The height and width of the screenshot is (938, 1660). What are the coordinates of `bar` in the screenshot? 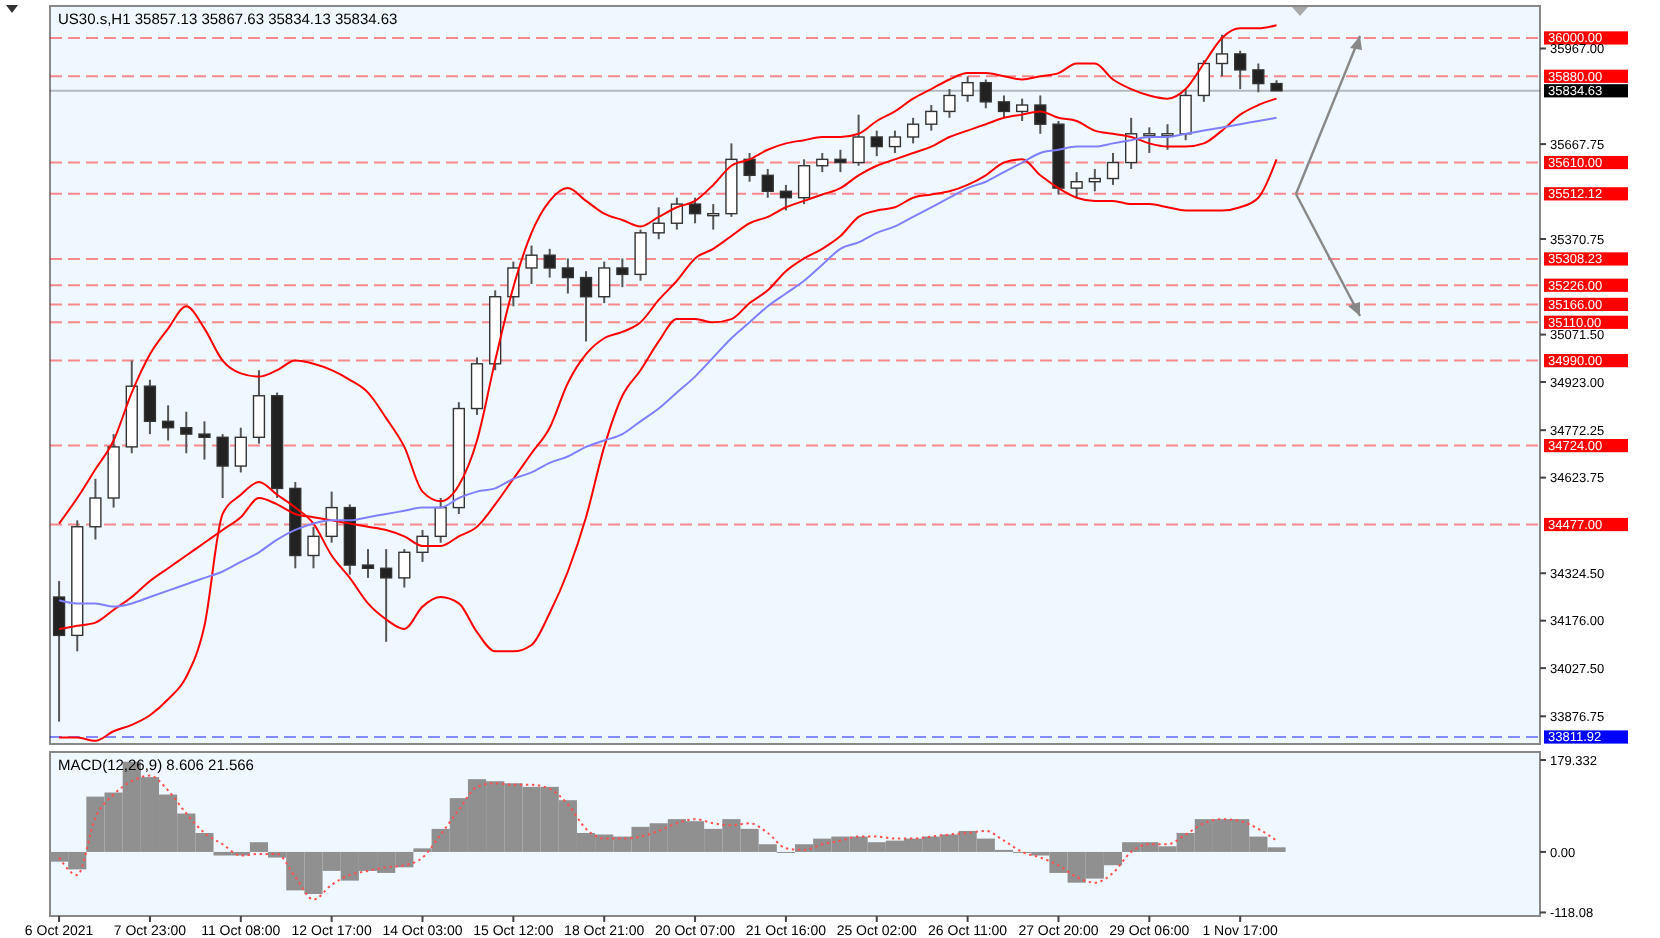 It's located at (259, 847).